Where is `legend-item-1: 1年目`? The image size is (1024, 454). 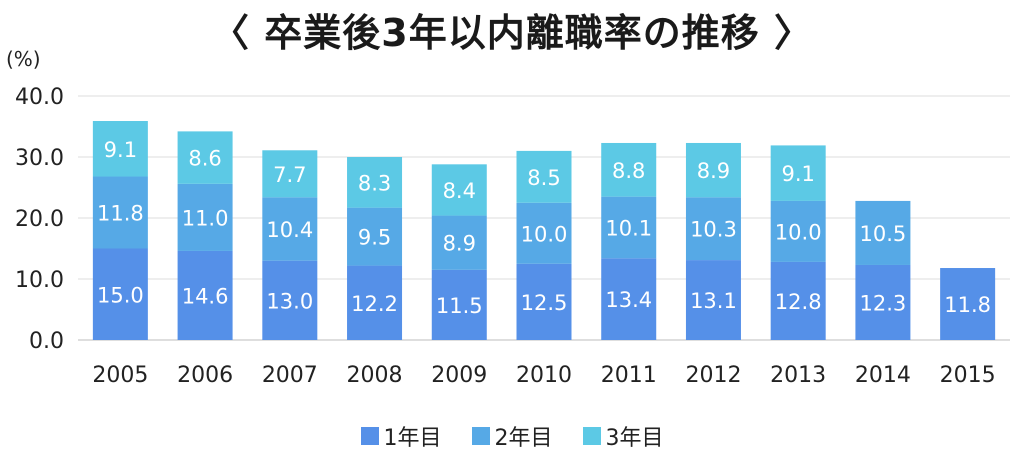 legend-item-1: 1年目 is located at coordinates (401, 436).